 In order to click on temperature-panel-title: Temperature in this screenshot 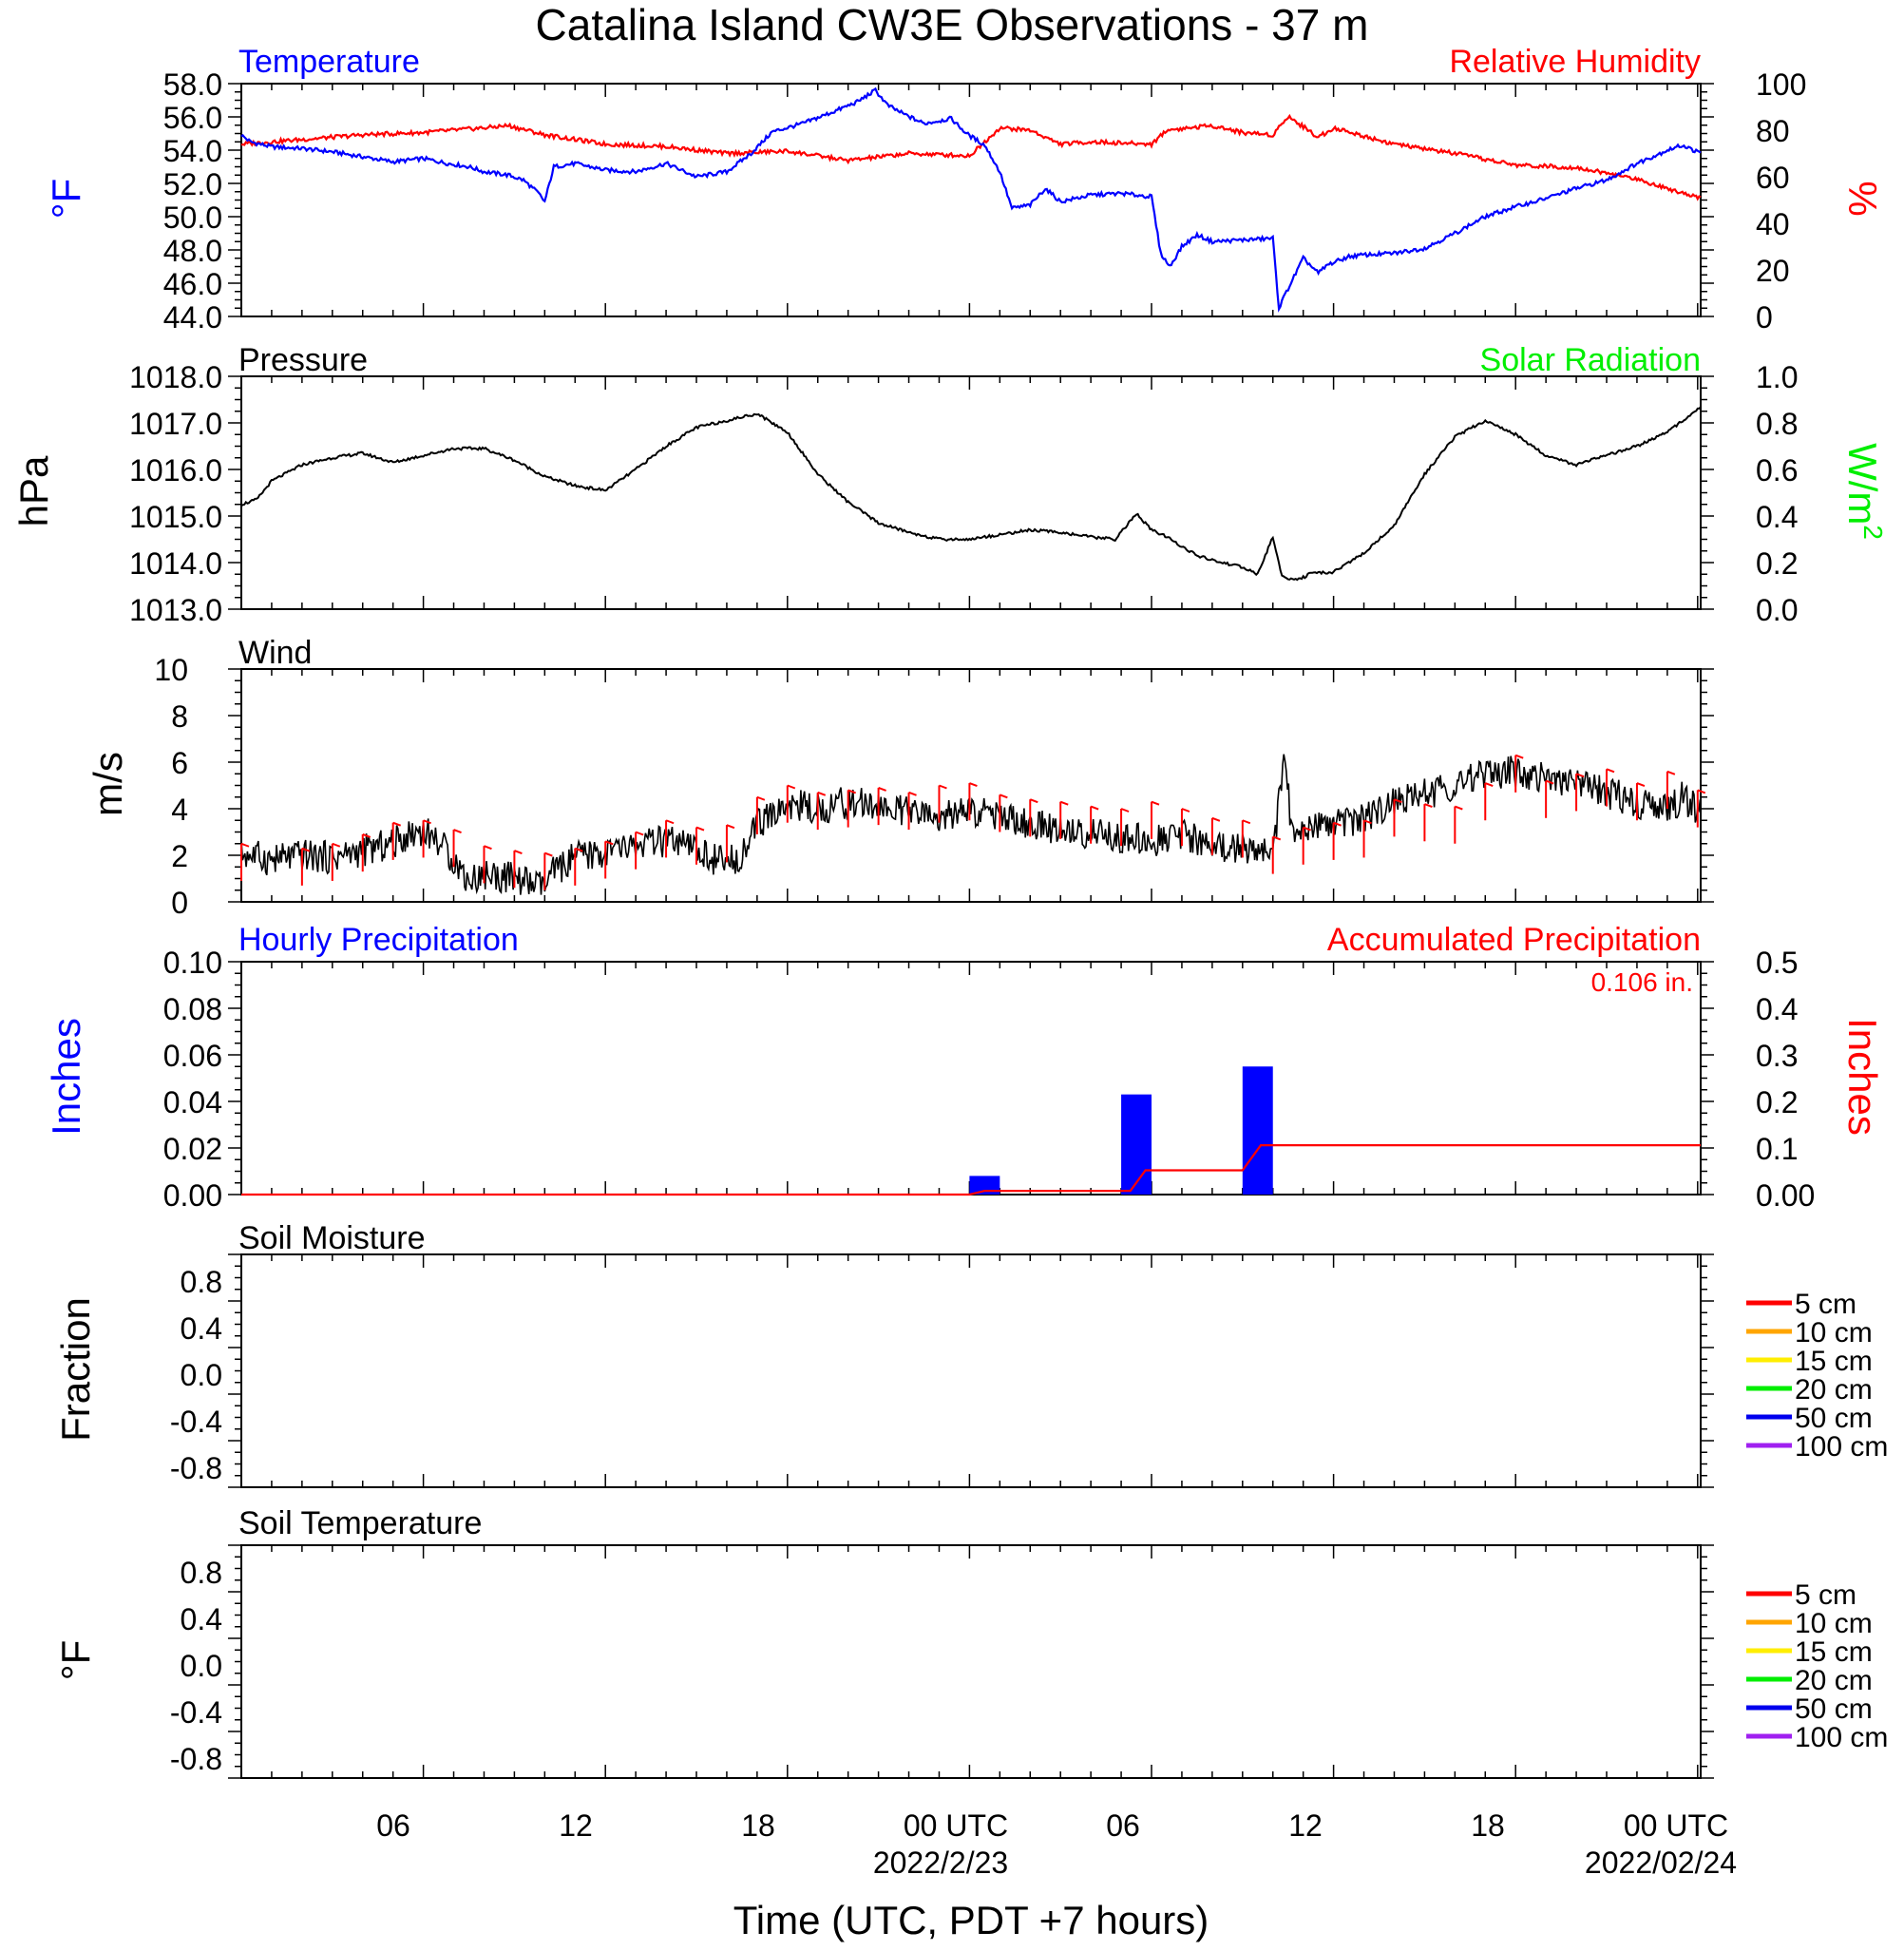, I will do `click(329, 62)`.